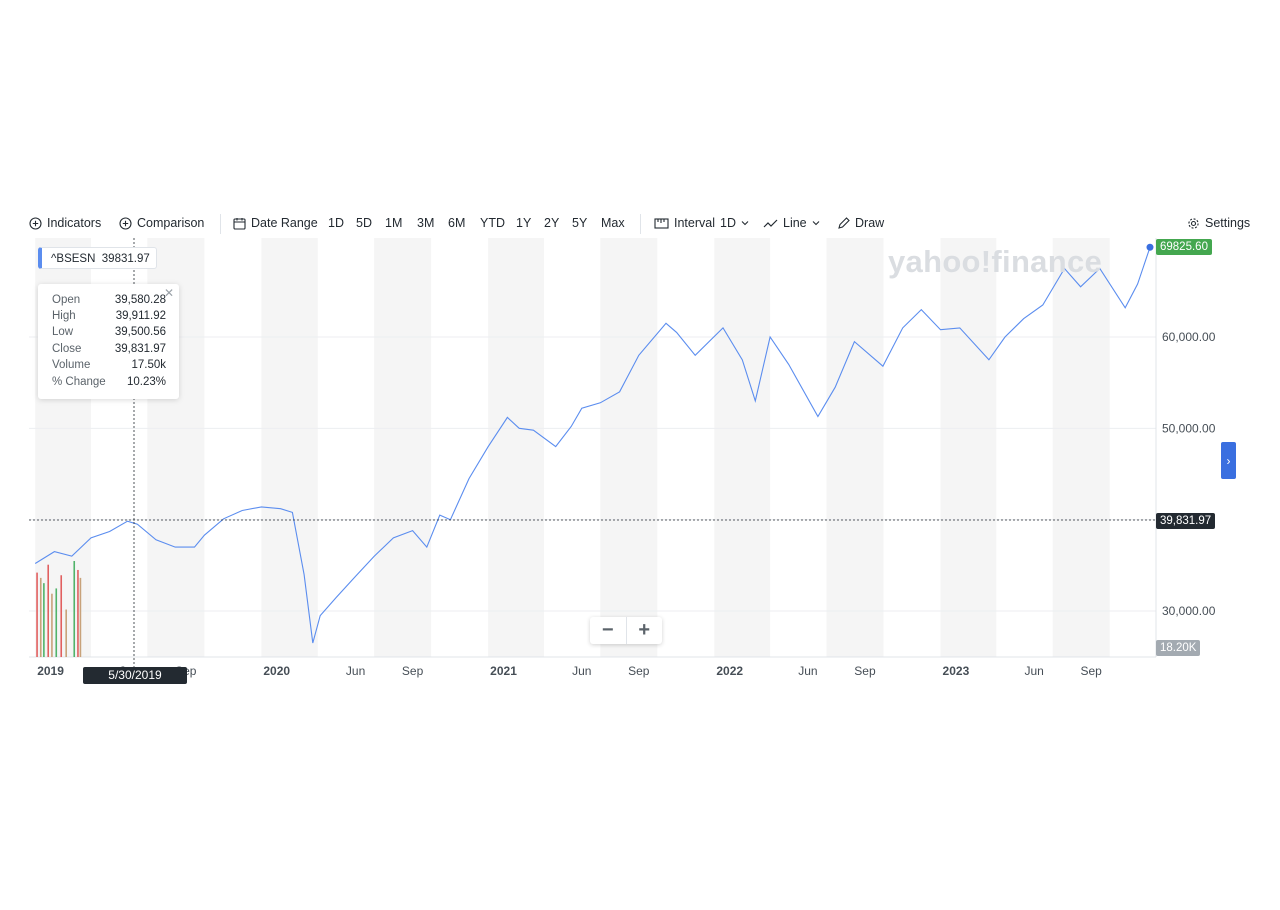  What do you see at coordinates (109, 367) in the screenshot?
I see `tooltip-row-volume: Volume 17.50k` at bounding box center [109, 367].